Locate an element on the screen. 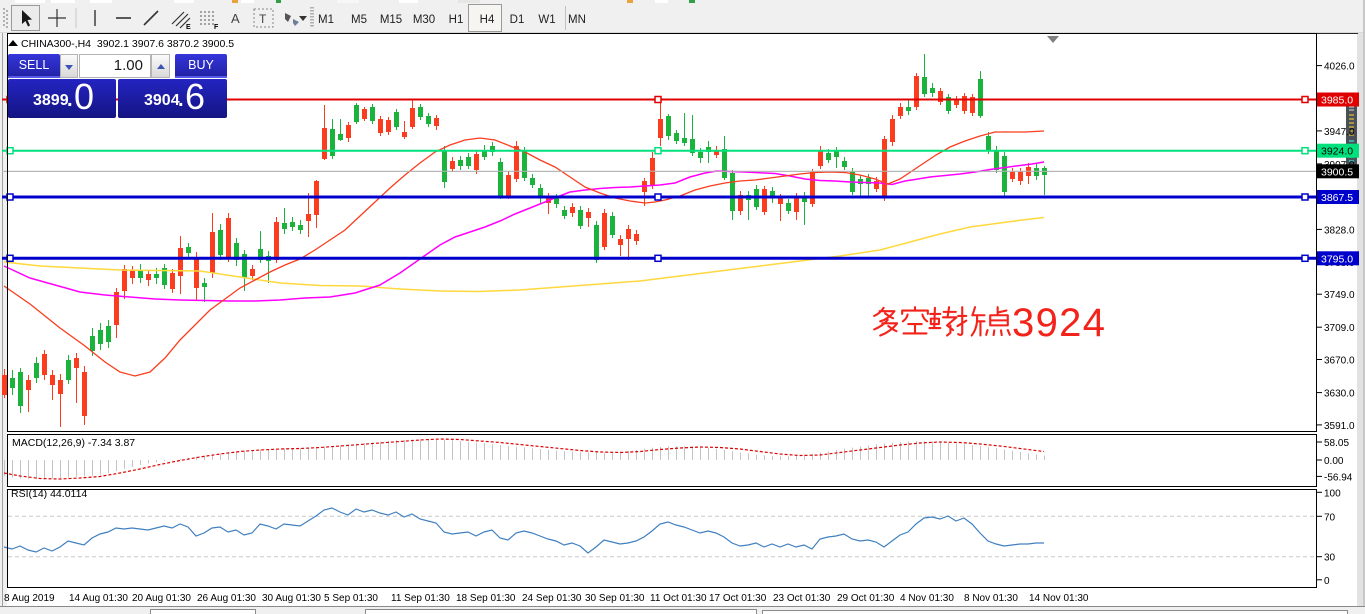  svg-text: D1 is located at coordinates (517, 20).